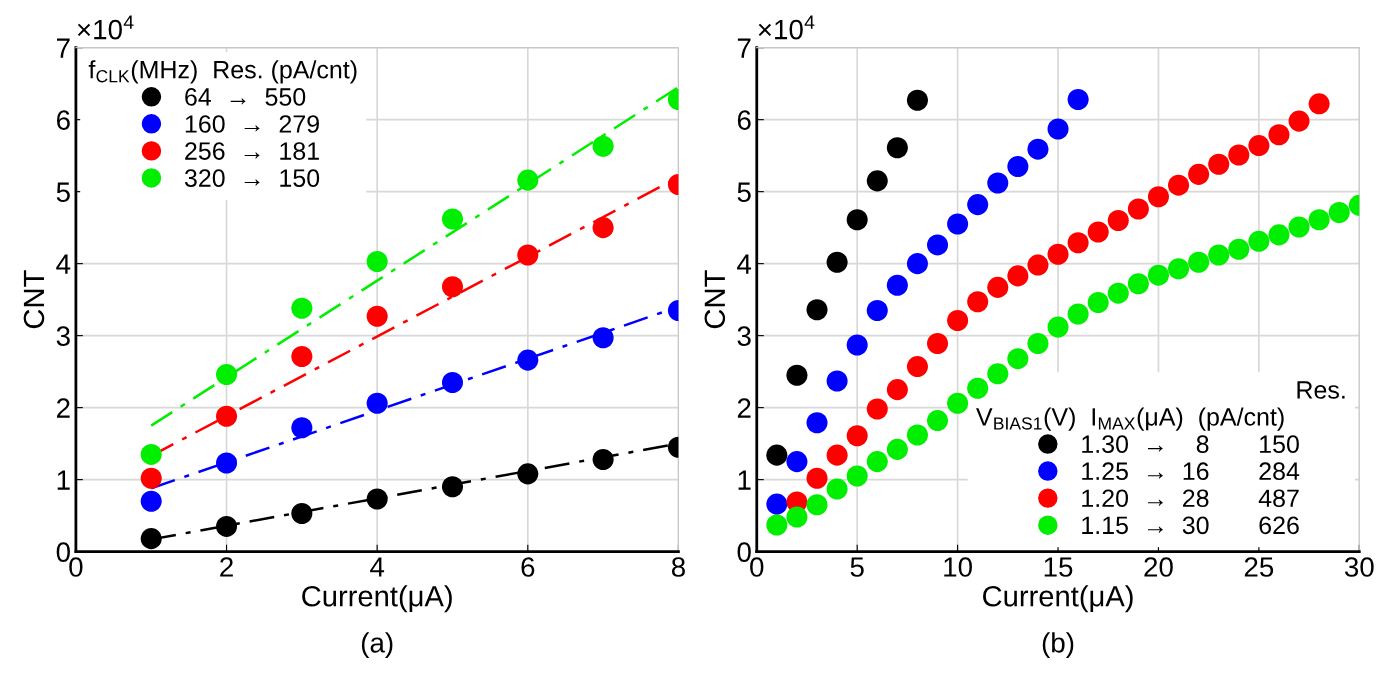  Describe the element at coordinates (1359, 567) in the screenshot. I see `x-tick-label: 30` at that location.